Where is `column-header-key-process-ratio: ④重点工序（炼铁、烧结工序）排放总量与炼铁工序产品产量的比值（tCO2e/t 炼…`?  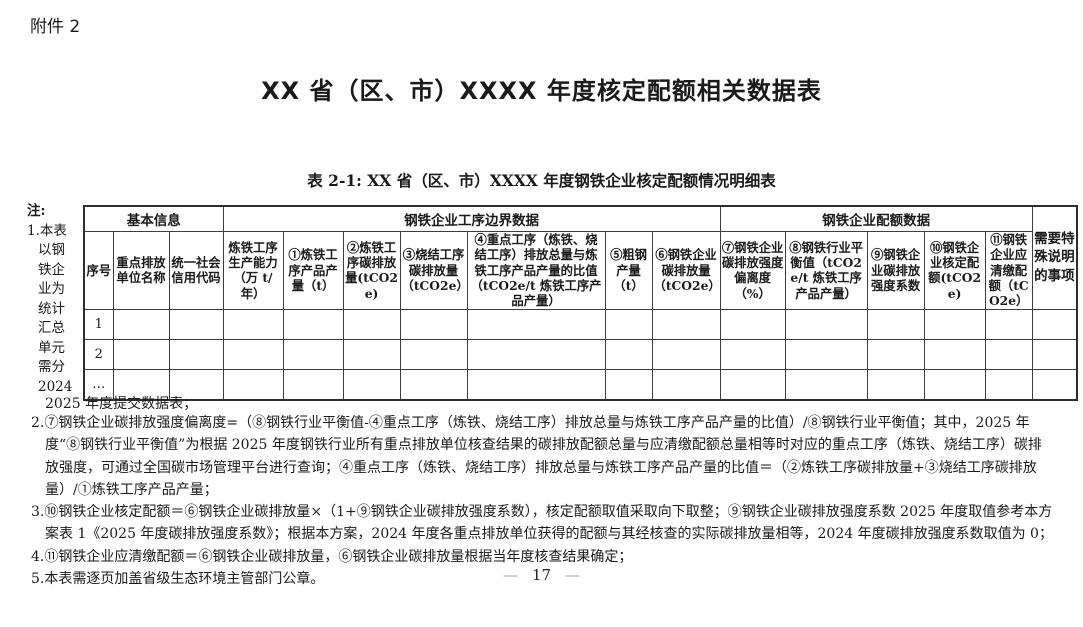 column-header-key-process-ratio: ④重点工序（炼铁、烧结工序）排放总量与炼铁工序产品产量的比值（tCO2e/t 炼… is located at coordinates (536, 270).